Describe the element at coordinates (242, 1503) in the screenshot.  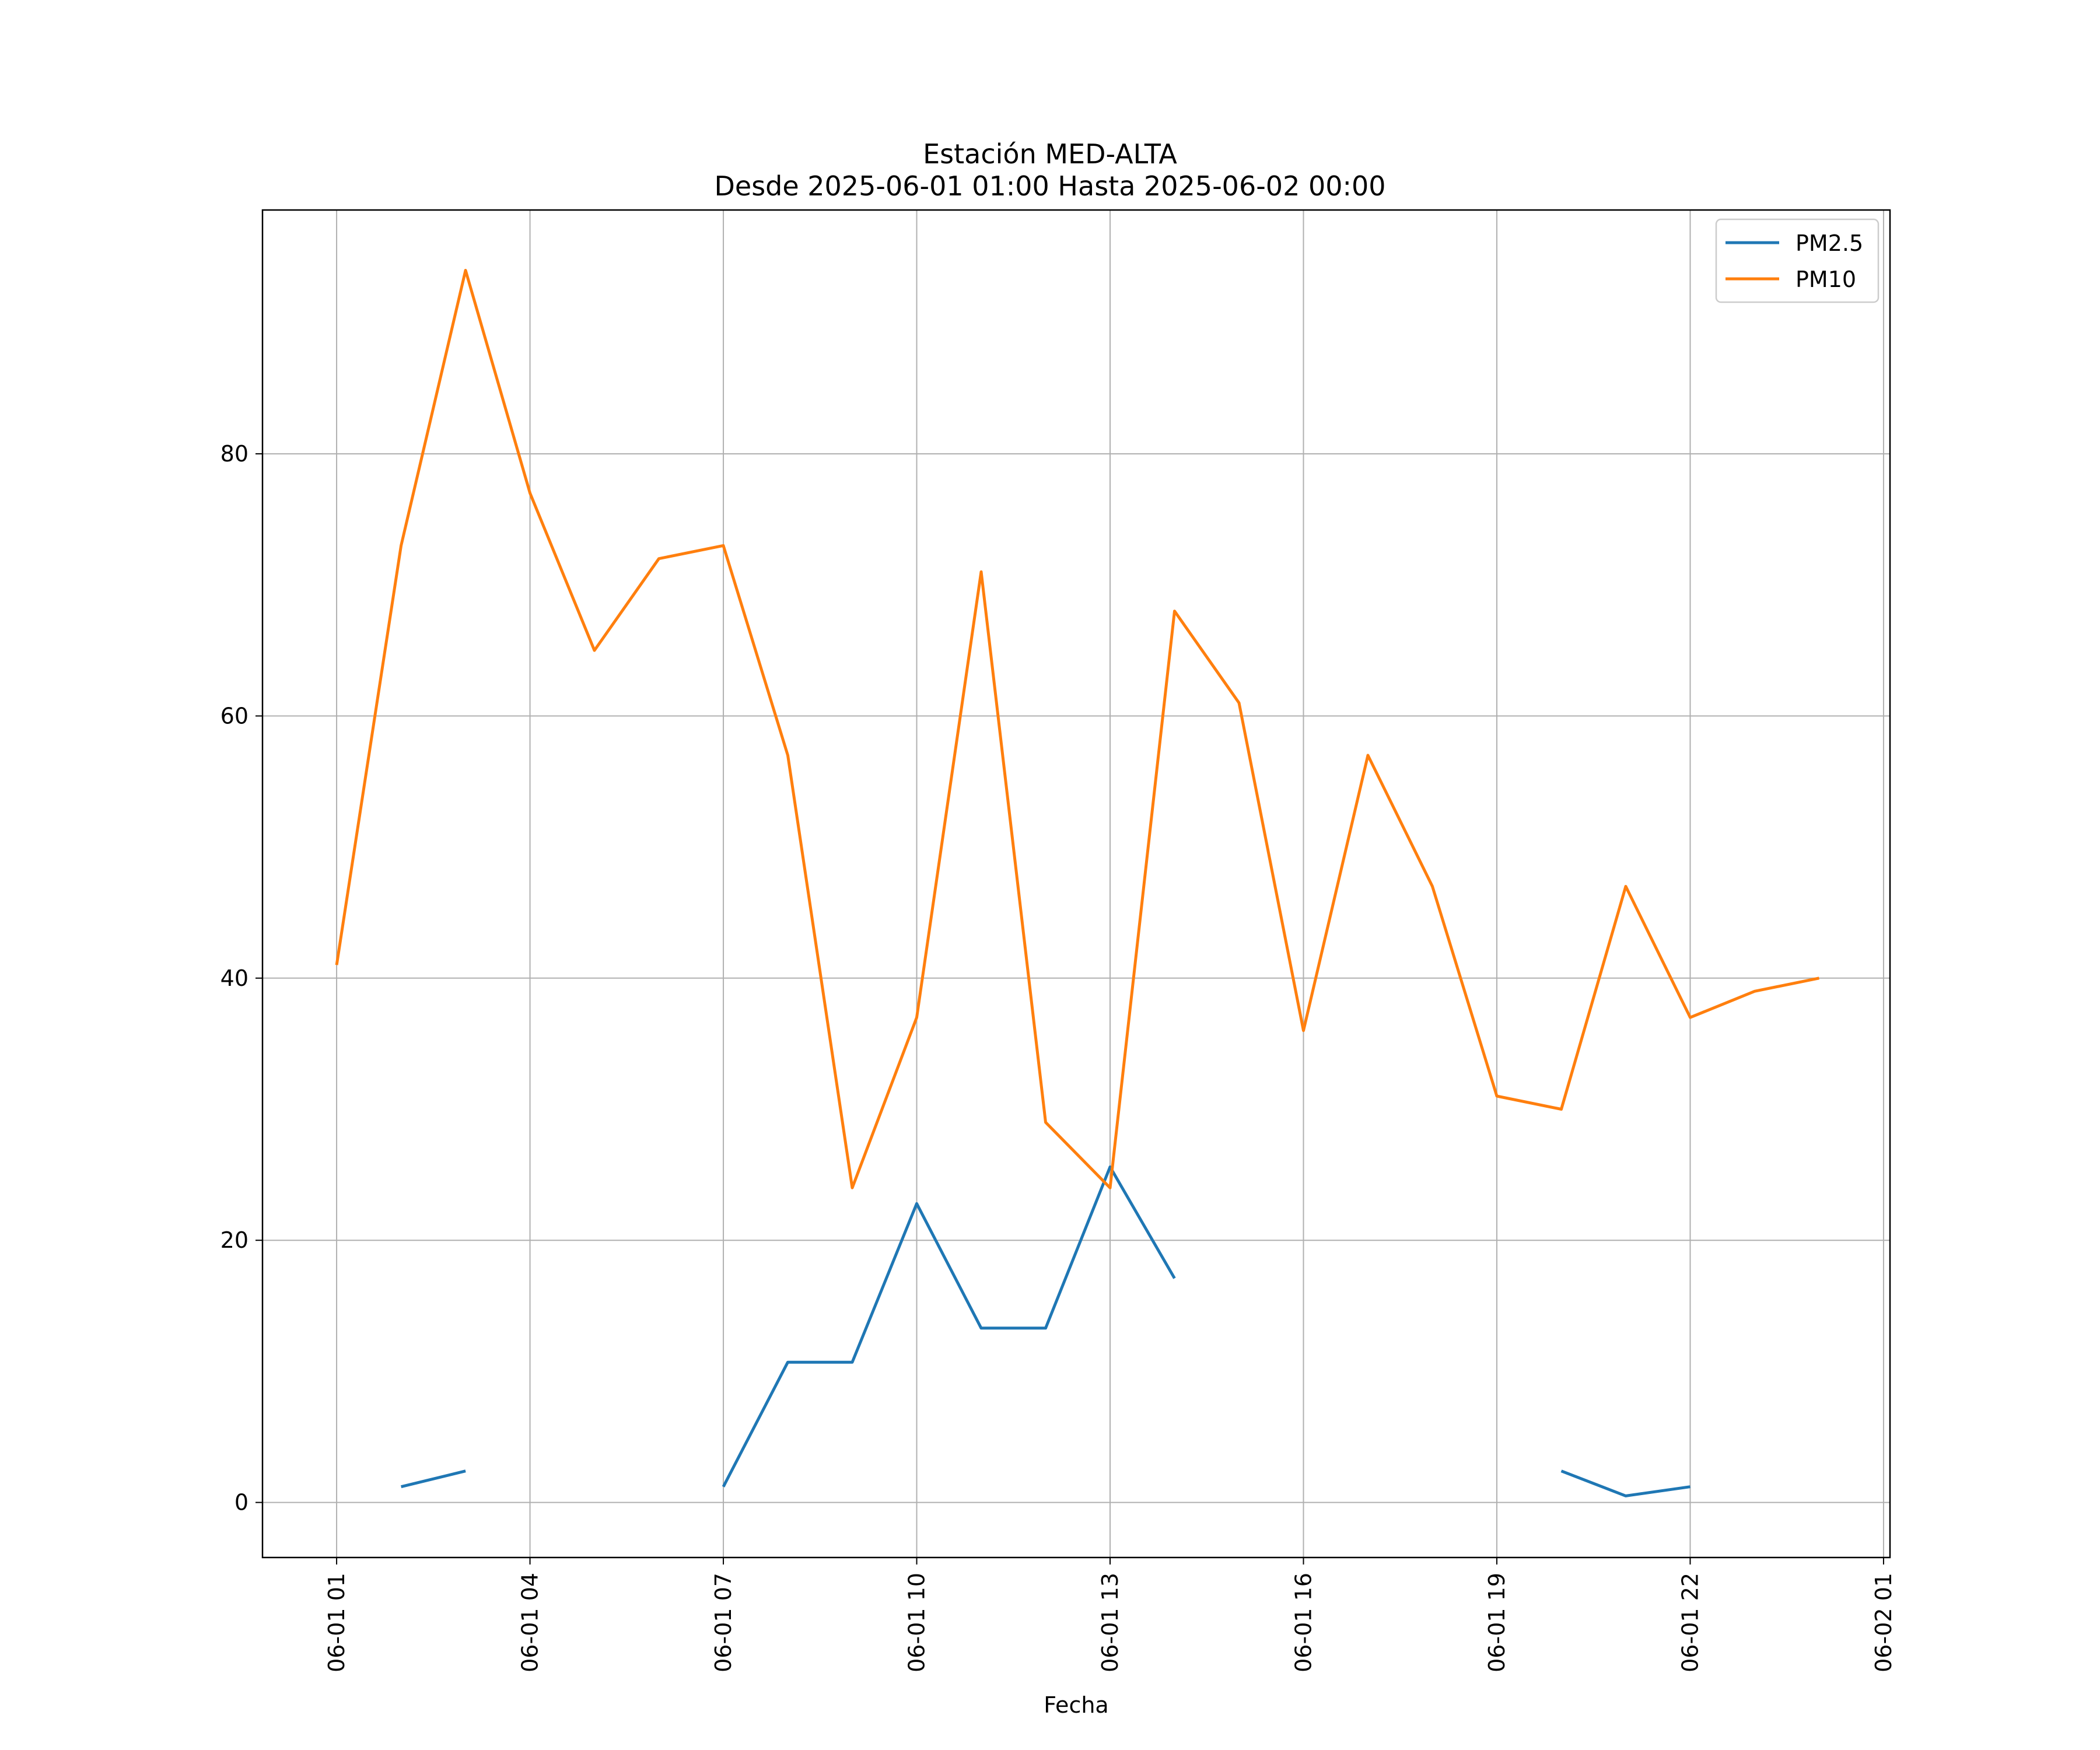
I see `y-tick-label: 0` at that location.